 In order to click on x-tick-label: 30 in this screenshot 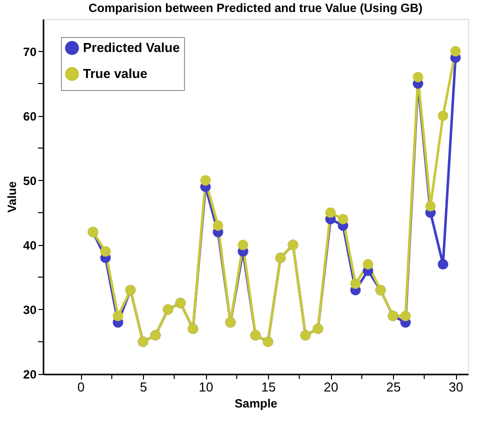, I will do `click(456, 387)`.